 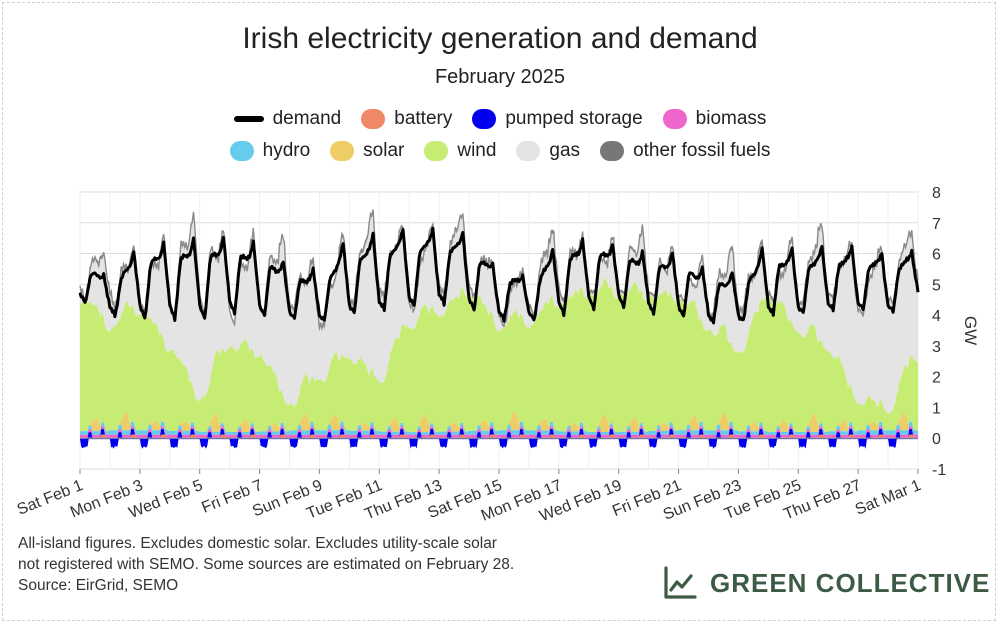 I want to click on x-tick-label-14: Sat Mar 1, so click(x=888, y=498).